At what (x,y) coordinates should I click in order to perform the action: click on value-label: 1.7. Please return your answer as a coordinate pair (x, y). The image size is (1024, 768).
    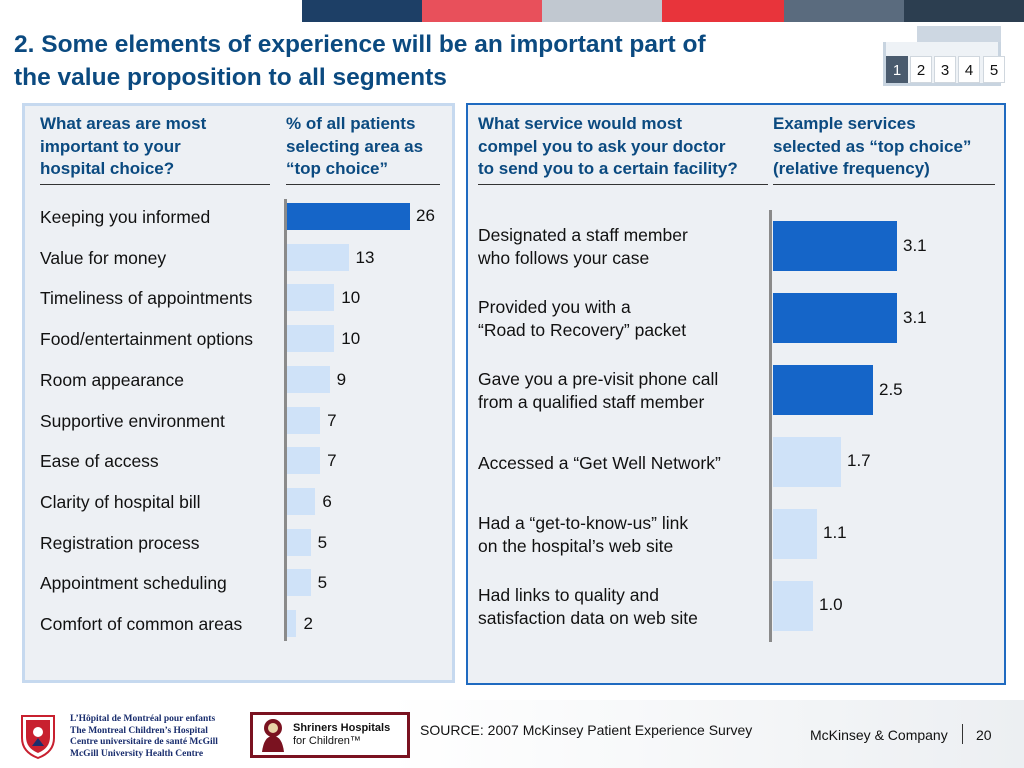
    Looking at the image, I should click on (859, 460).